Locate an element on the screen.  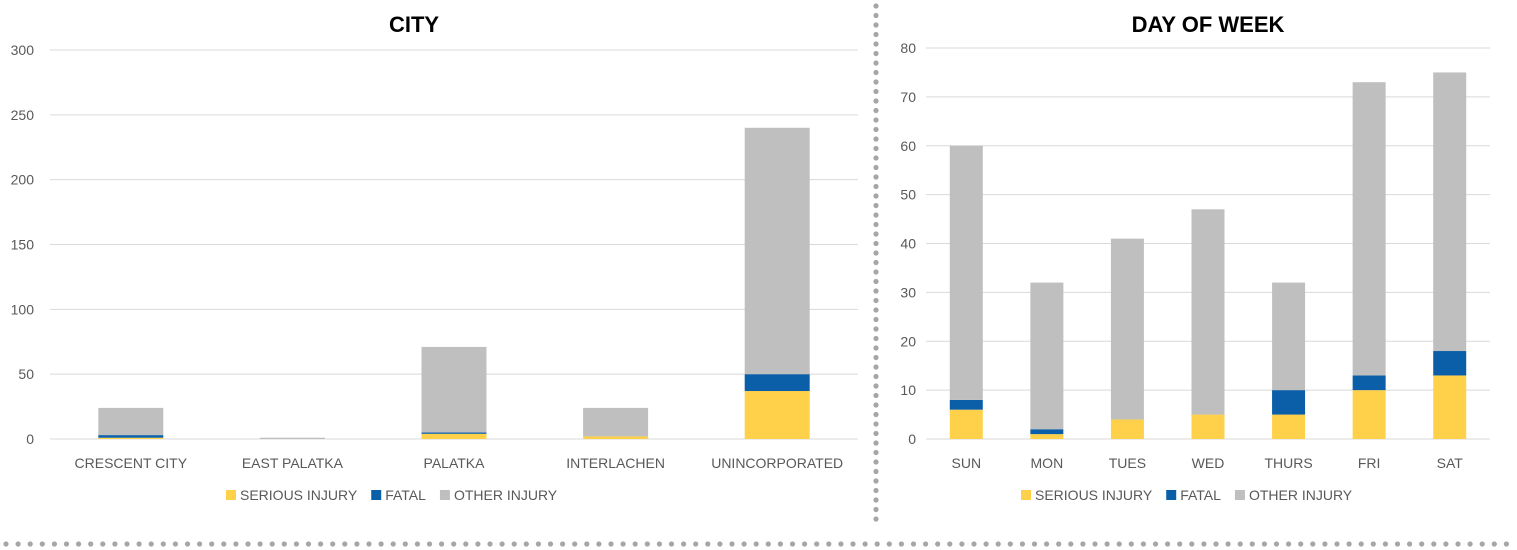
y-tick-label-city: 0 is located at coordinates (30, 439).